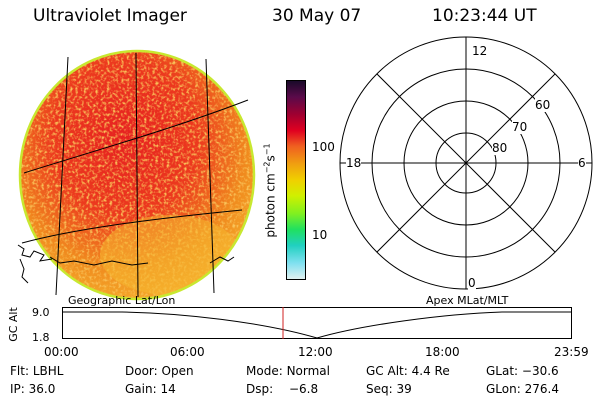 The width and height of the screenshot is (600, 400). What do you see at coordinates (126, 264) in the screenshot?
I see `coastline` at bounding box center [126, 264].